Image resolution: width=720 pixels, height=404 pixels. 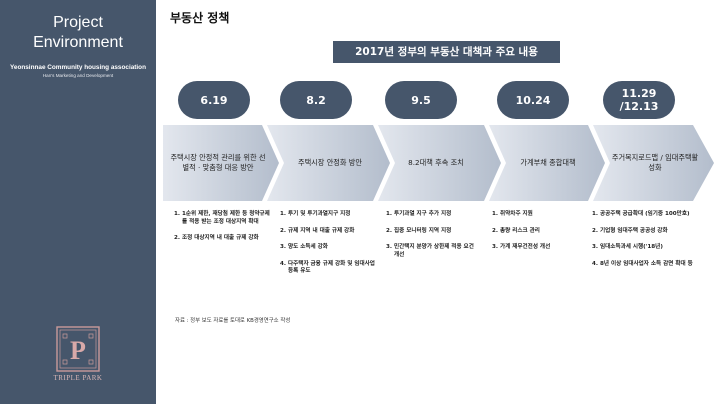 I want to click on date-pill-8-2: 8.2, so click(x=316, y=100).